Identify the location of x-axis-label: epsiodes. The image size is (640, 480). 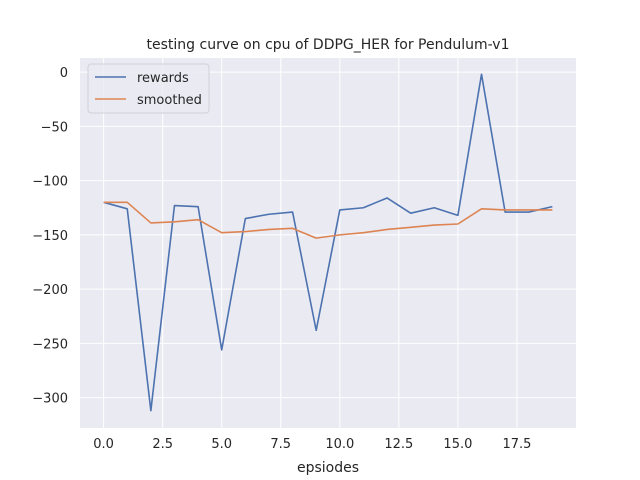
(328, 468).